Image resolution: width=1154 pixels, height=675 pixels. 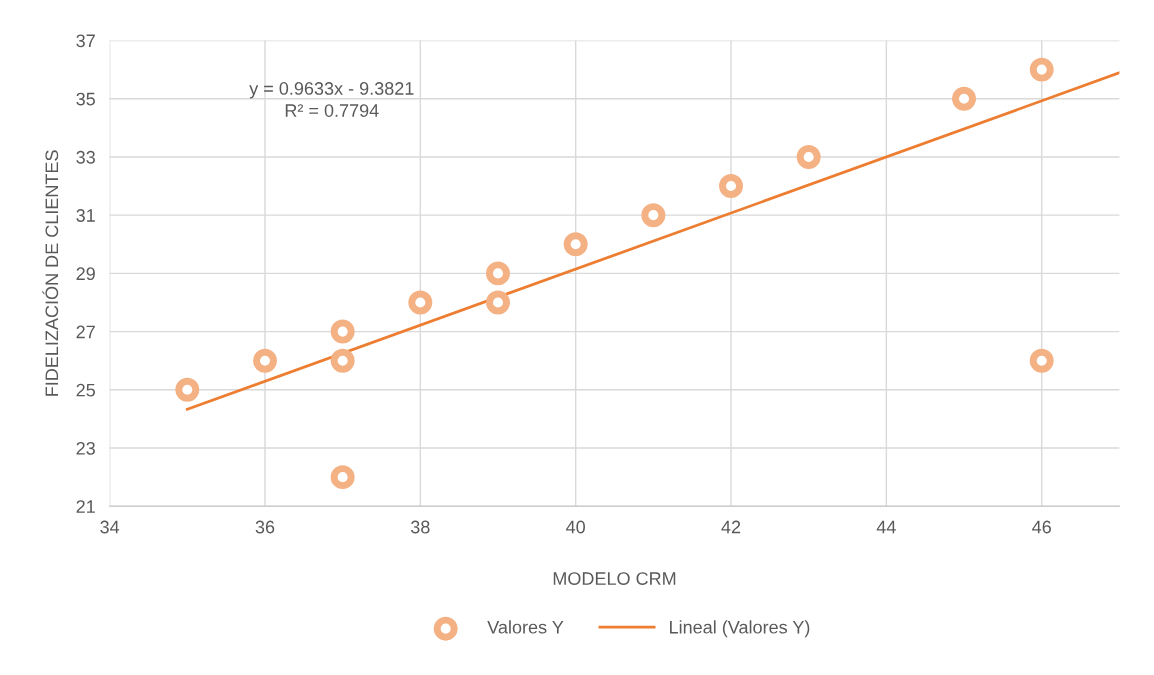 What do you see at coordinates (525, 627) in the screenshot?
I see `legend-label: Valores Y` at bounding box center [525, 627].